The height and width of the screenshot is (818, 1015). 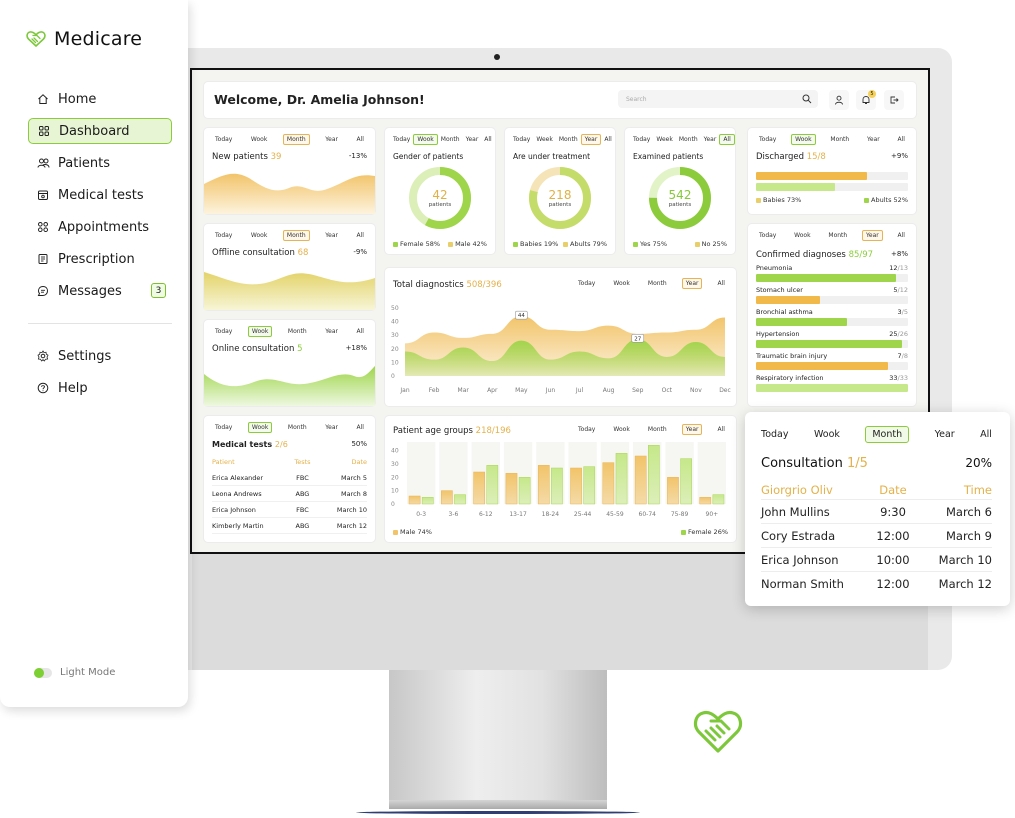 What do you see at coordinates (876, 512) in the screenshot?
I see `table-row: John Mullins 9:30 March 6` at bounding box center [876, 512].